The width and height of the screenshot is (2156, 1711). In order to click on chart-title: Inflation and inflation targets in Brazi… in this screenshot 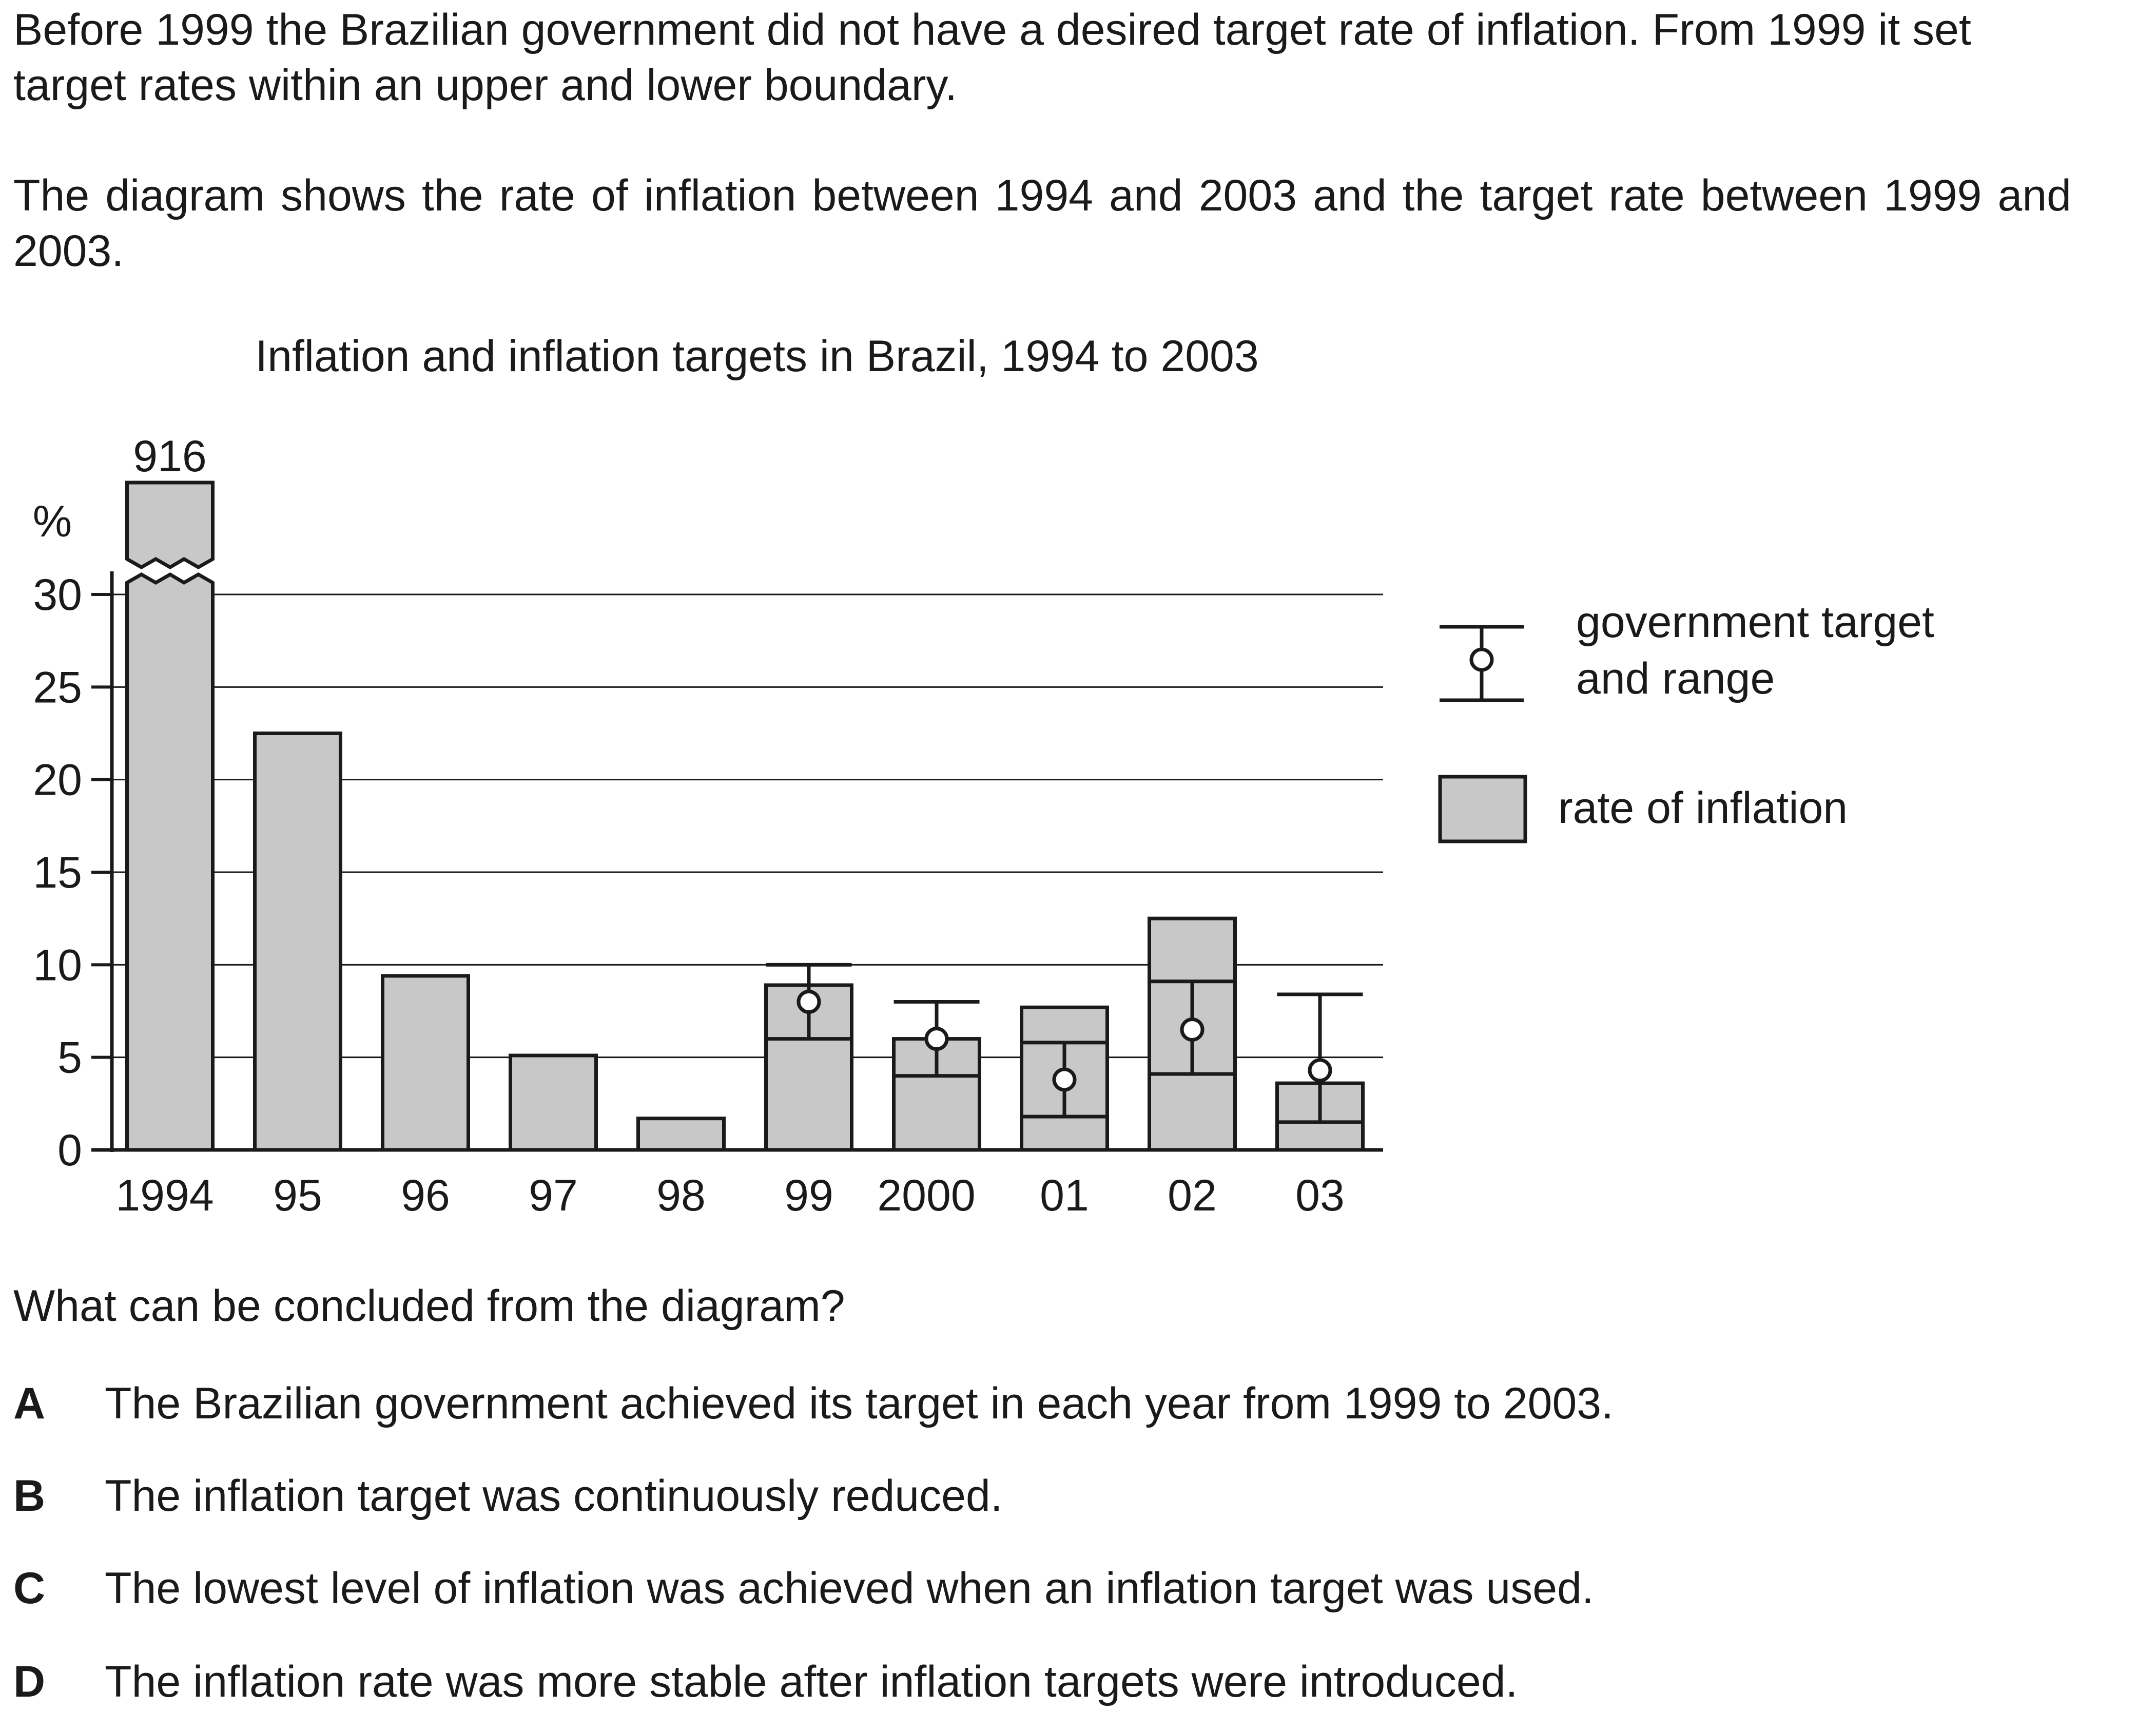, I will do `click(756, 356)`.